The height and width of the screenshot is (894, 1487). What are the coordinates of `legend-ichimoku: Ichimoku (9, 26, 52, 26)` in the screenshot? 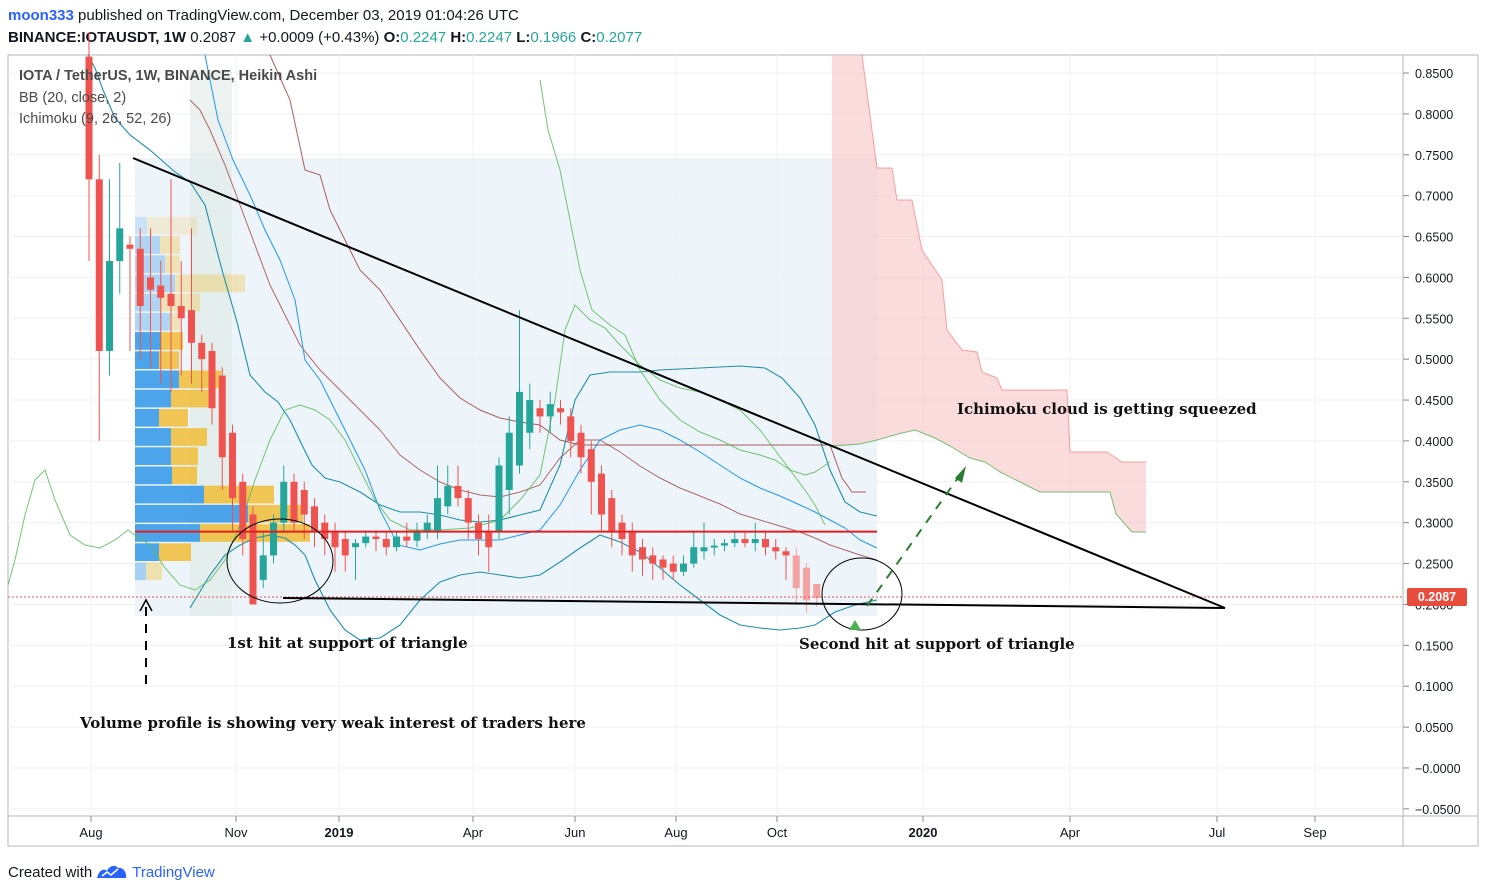 It's located at (95, 119).